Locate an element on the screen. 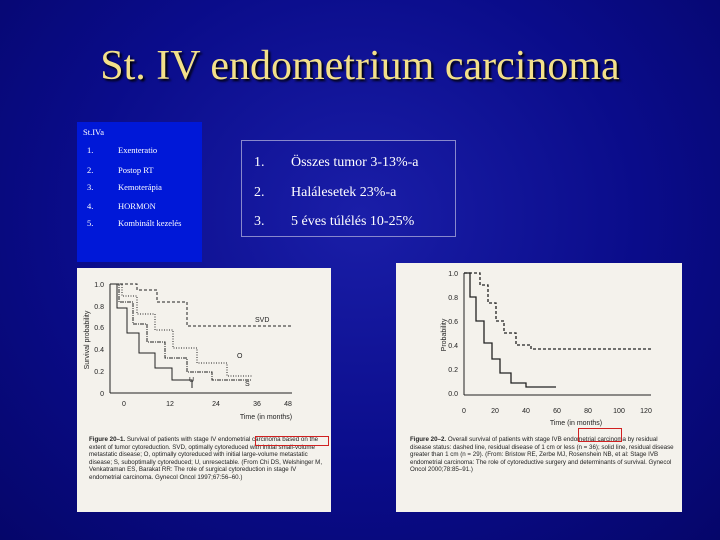 The height and width of the screenshot is (540, 720). curve-svd is located at coordinates (201, 305).